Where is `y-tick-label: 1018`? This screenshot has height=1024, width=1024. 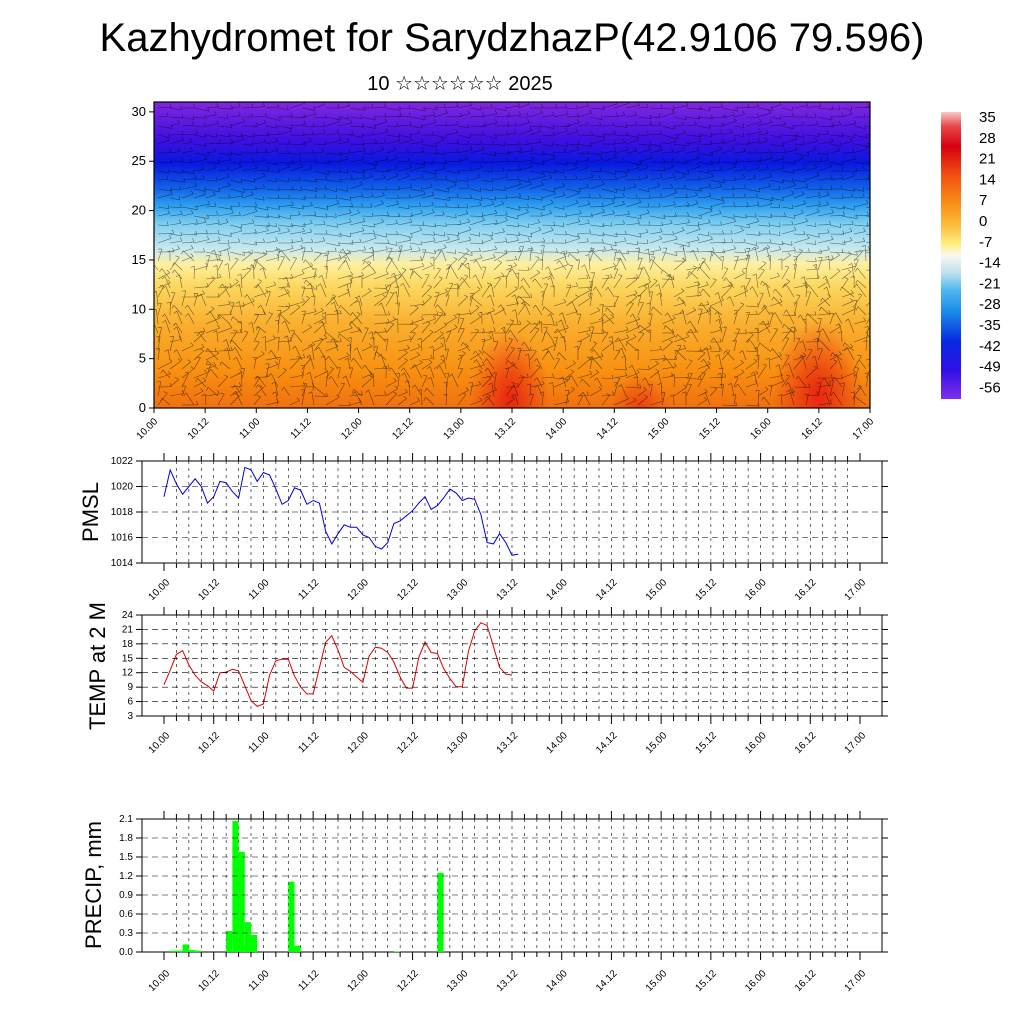
y-tick-label: 1018 is located at coordinates (122, 512).